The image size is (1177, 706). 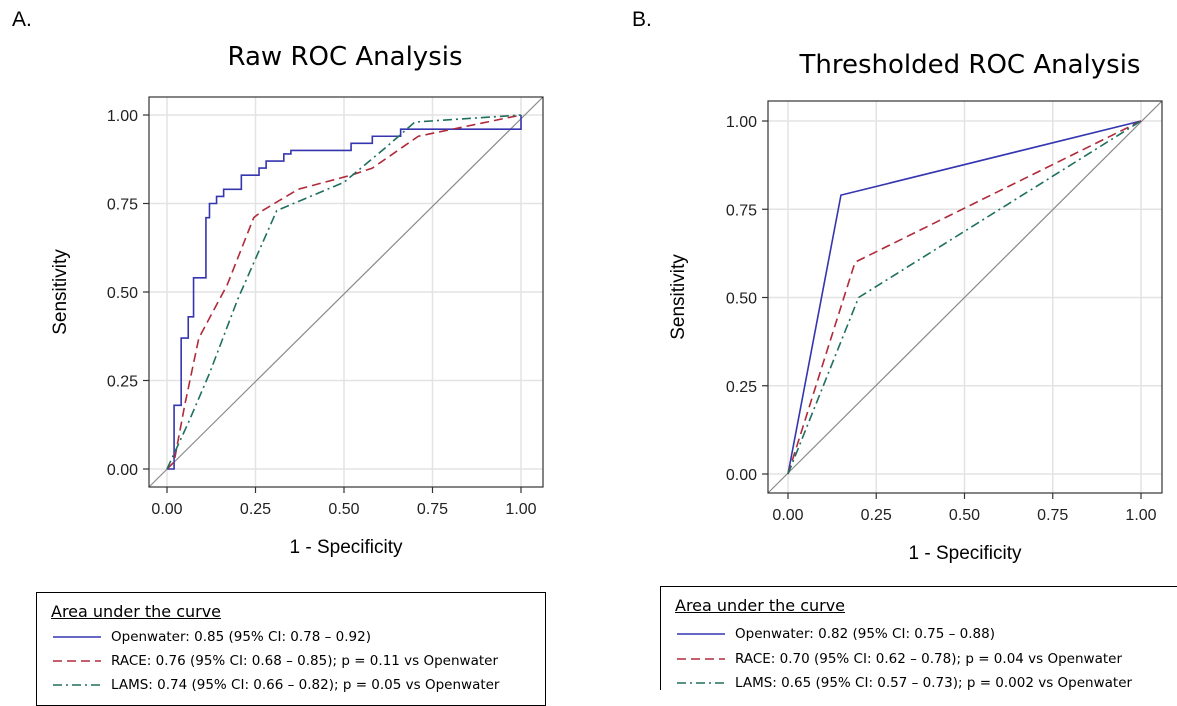 What do you see at coordinates (122, 382) in the screenshot?
I see `panel-a-y-tick-label: 0.25` at bounding box center [122, 382].